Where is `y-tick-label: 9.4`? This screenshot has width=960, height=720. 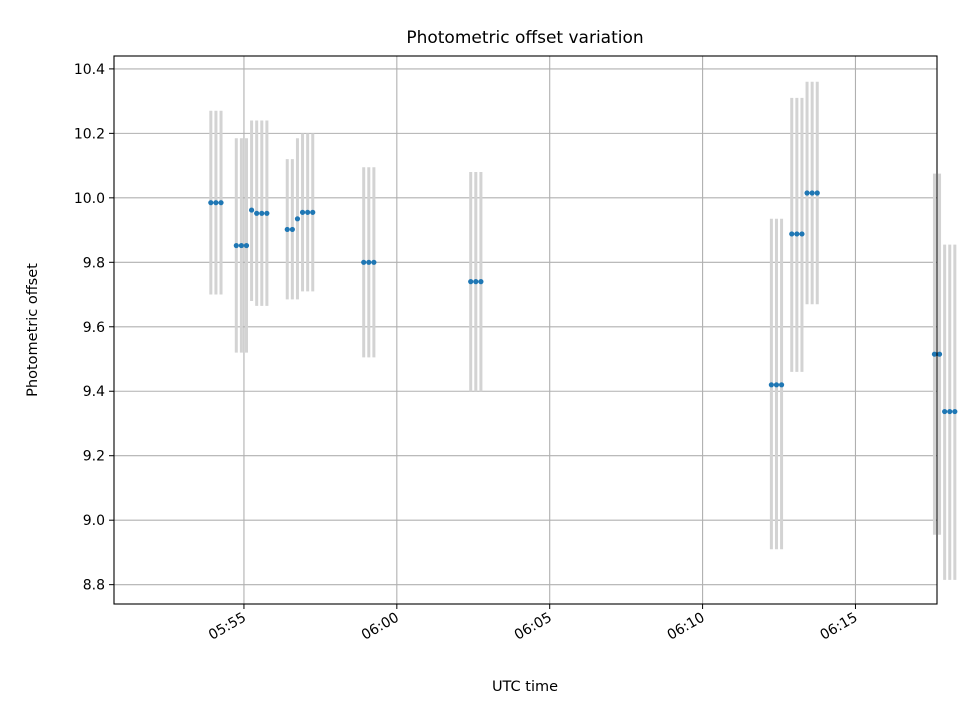
y-tick-label: 9.4 is located at coordinates (94, 392).